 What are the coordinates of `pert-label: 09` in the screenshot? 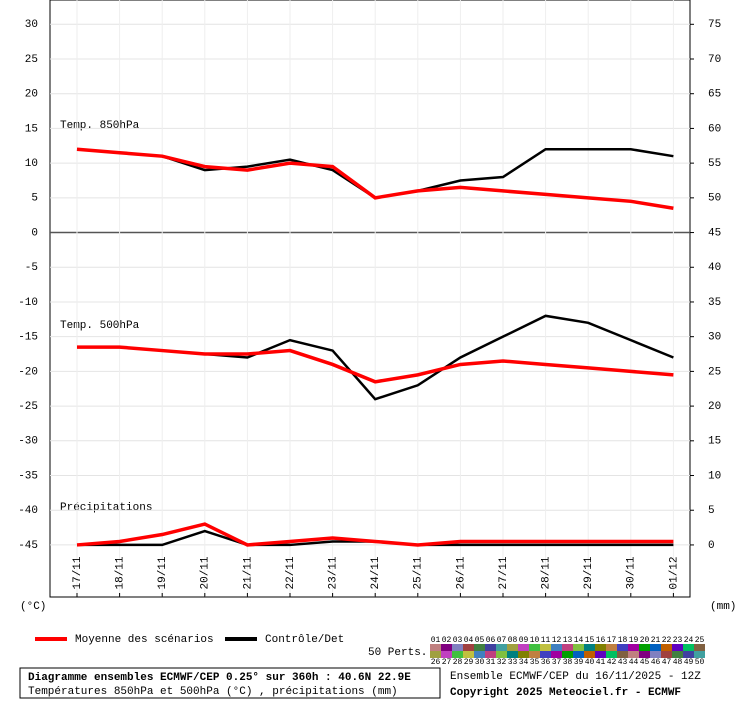 It's located at (524, 640).